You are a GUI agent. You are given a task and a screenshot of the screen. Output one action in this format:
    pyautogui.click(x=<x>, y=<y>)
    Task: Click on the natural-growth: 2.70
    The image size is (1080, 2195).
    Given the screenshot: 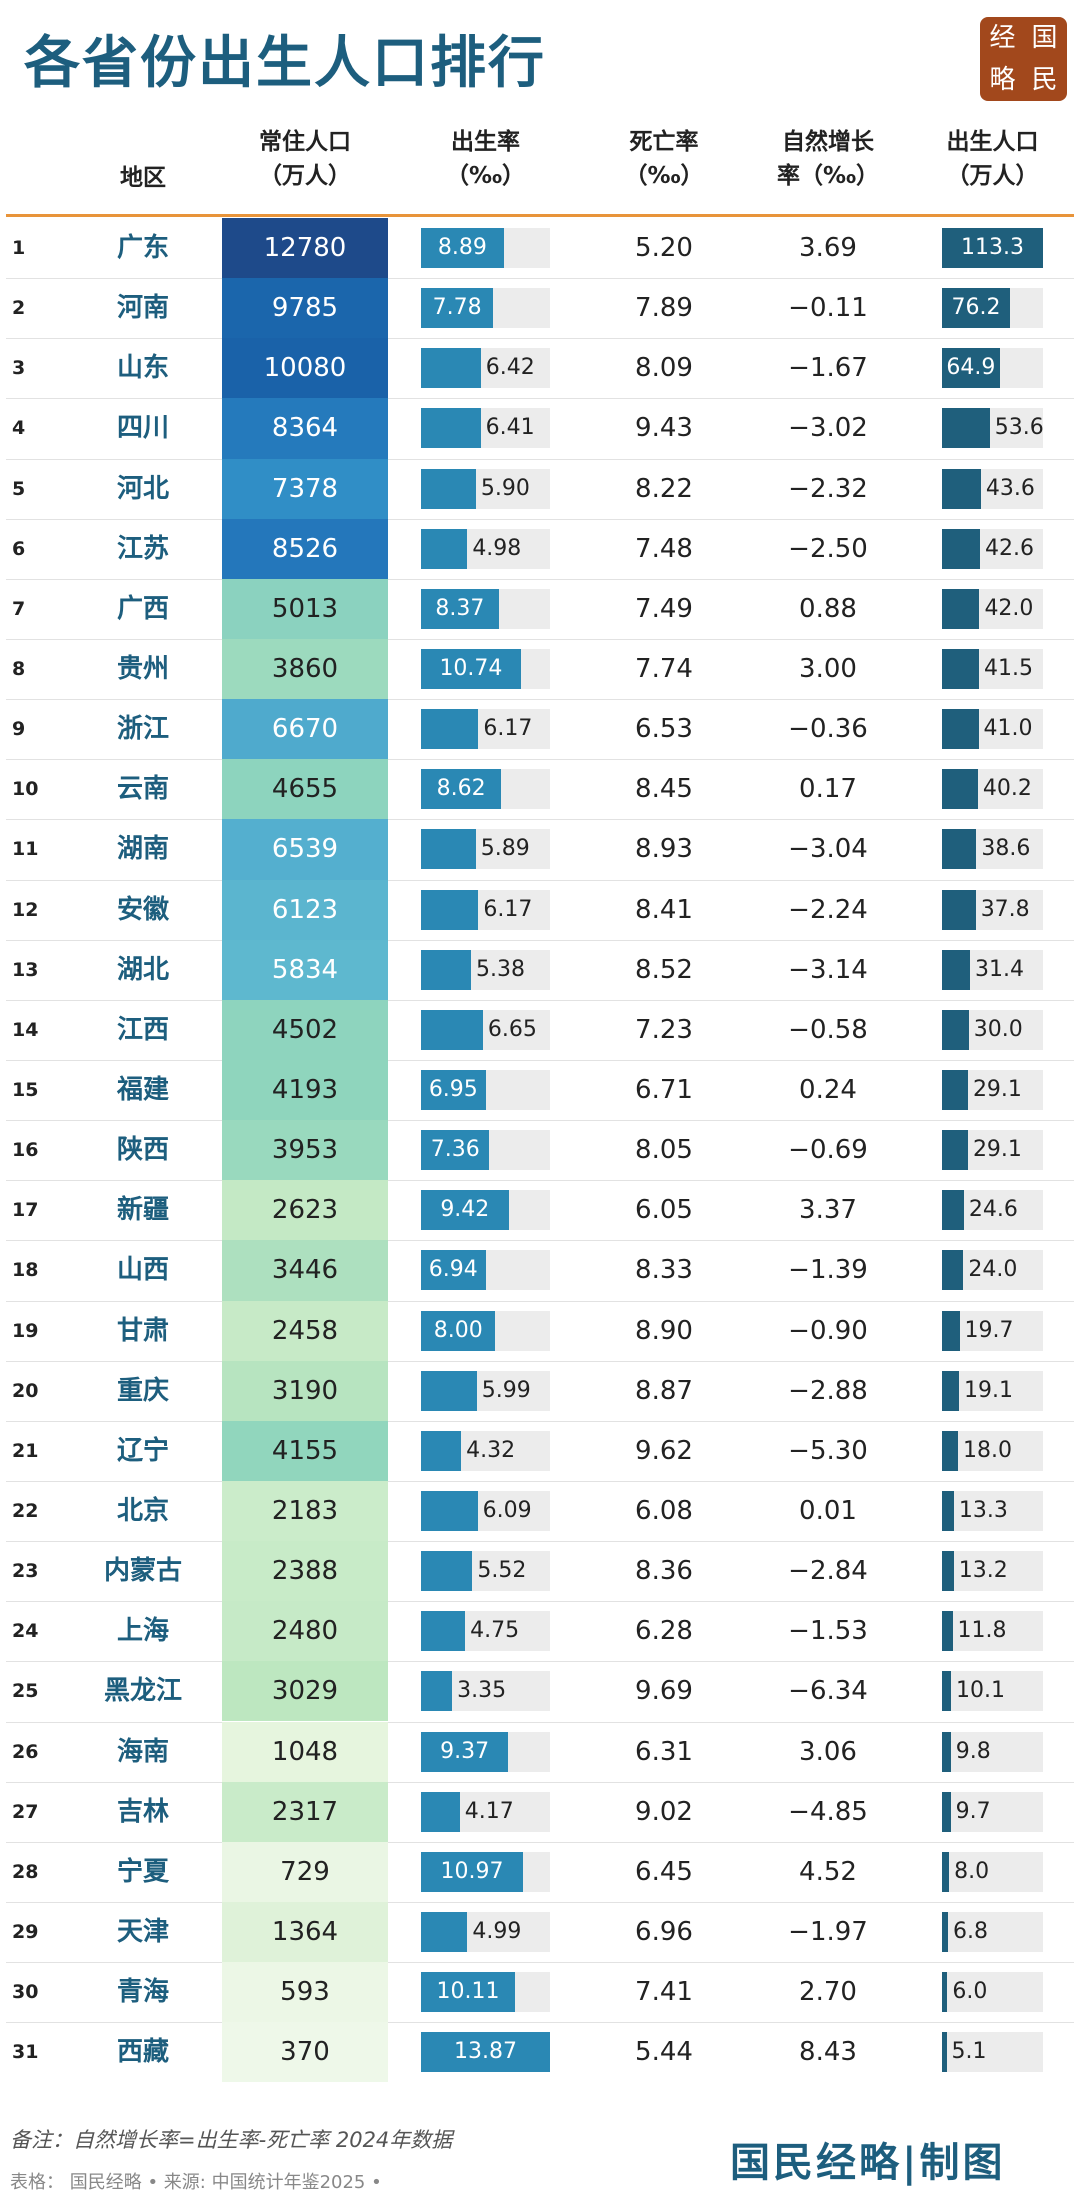 What is the action you would take?
    pyautogui.click(x=828, y=1992)
    